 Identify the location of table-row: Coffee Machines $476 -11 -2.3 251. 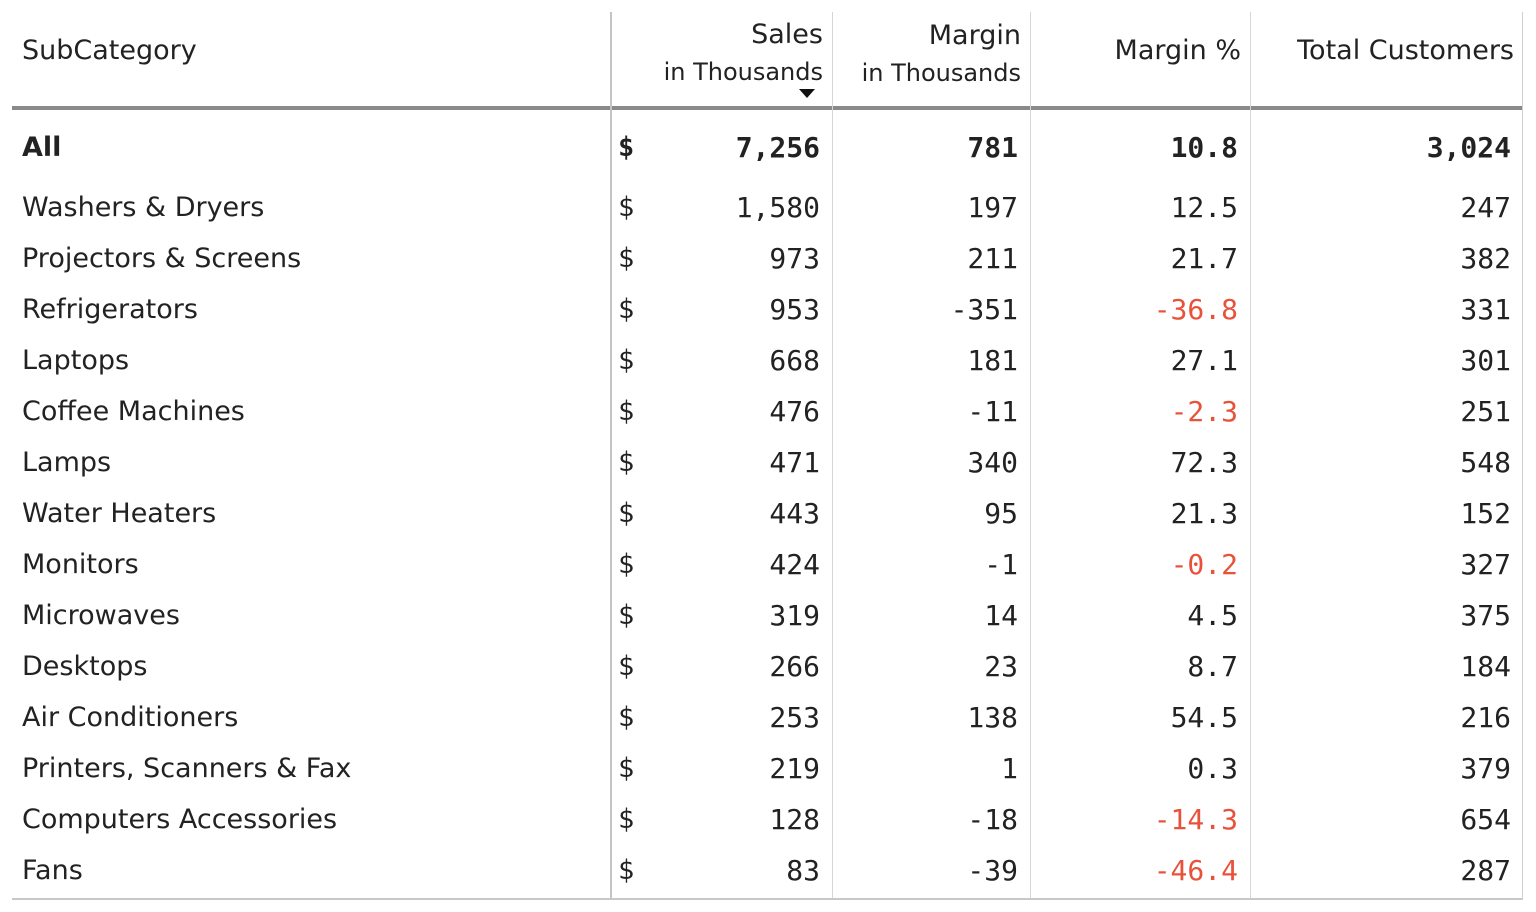
(767, 411).